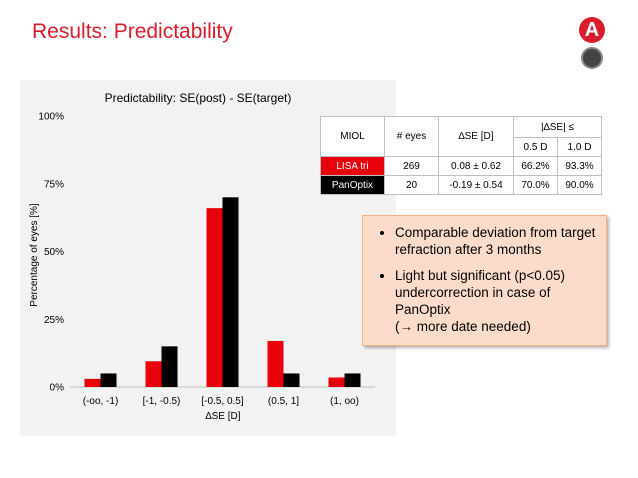  What do you see at coordinates (34, 255) in the screenshot?
I see `y-axis-label: Percentage of eyes [%]` at bounding box center [34, 255].